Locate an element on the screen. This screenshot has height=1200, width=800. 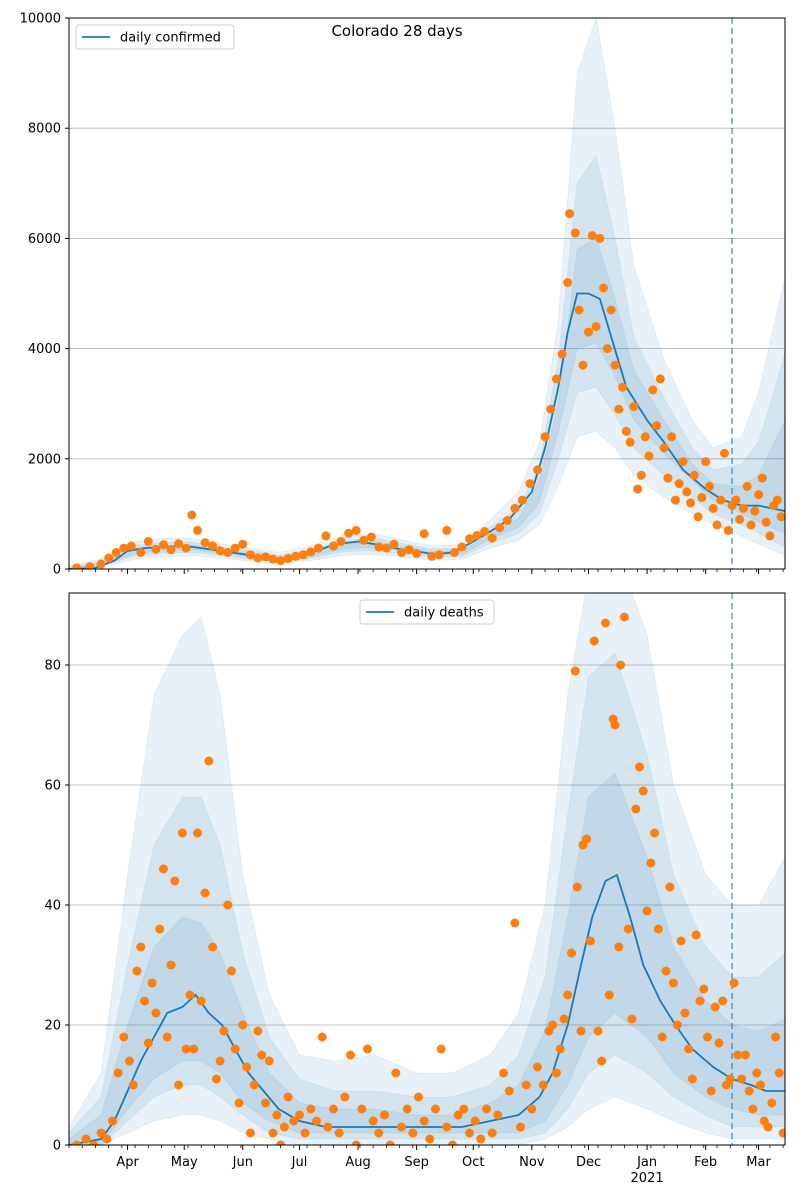
x-tick-label: Jul is located at coordinates (299, 1162).